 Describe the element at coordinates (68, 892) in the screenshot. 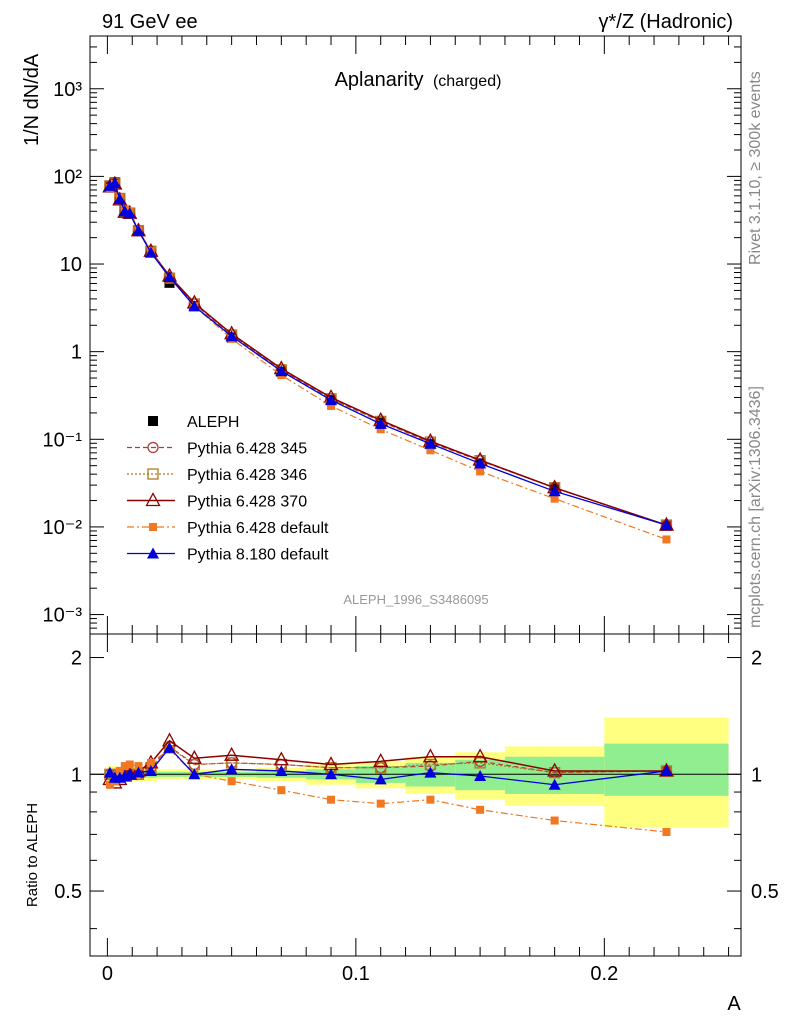

I see `ratio-tick-label: 0.5` at that location.